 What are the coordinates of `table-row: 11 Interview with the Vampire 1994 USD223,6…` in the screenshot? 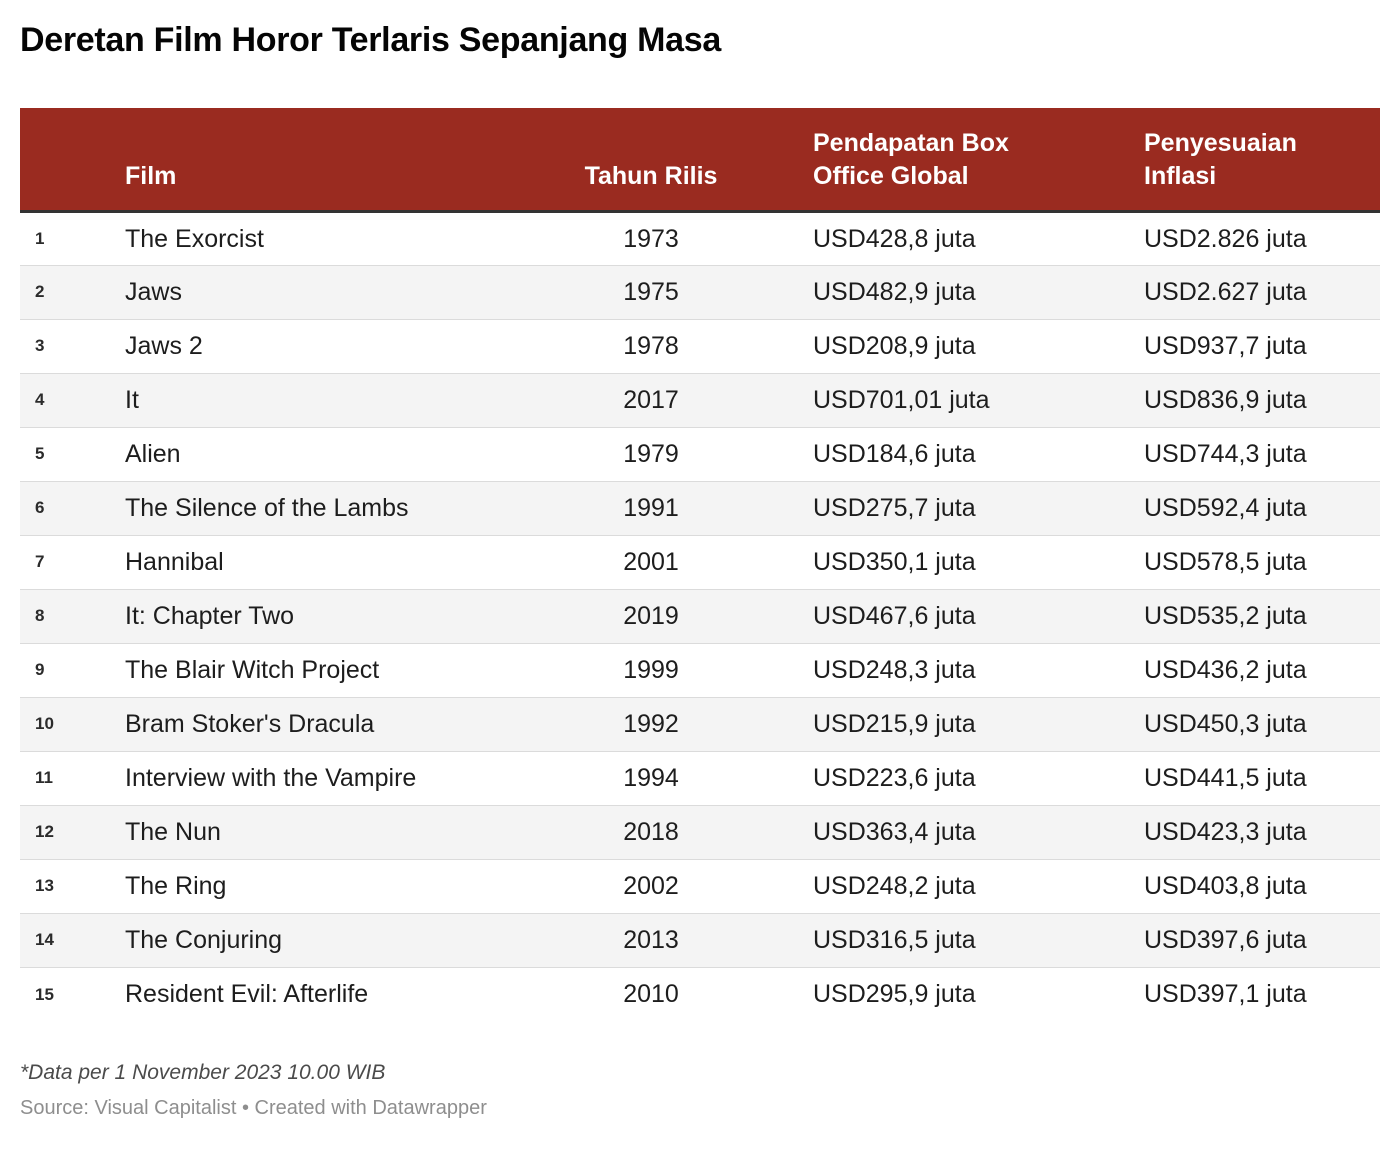 It's located at (700, 778).